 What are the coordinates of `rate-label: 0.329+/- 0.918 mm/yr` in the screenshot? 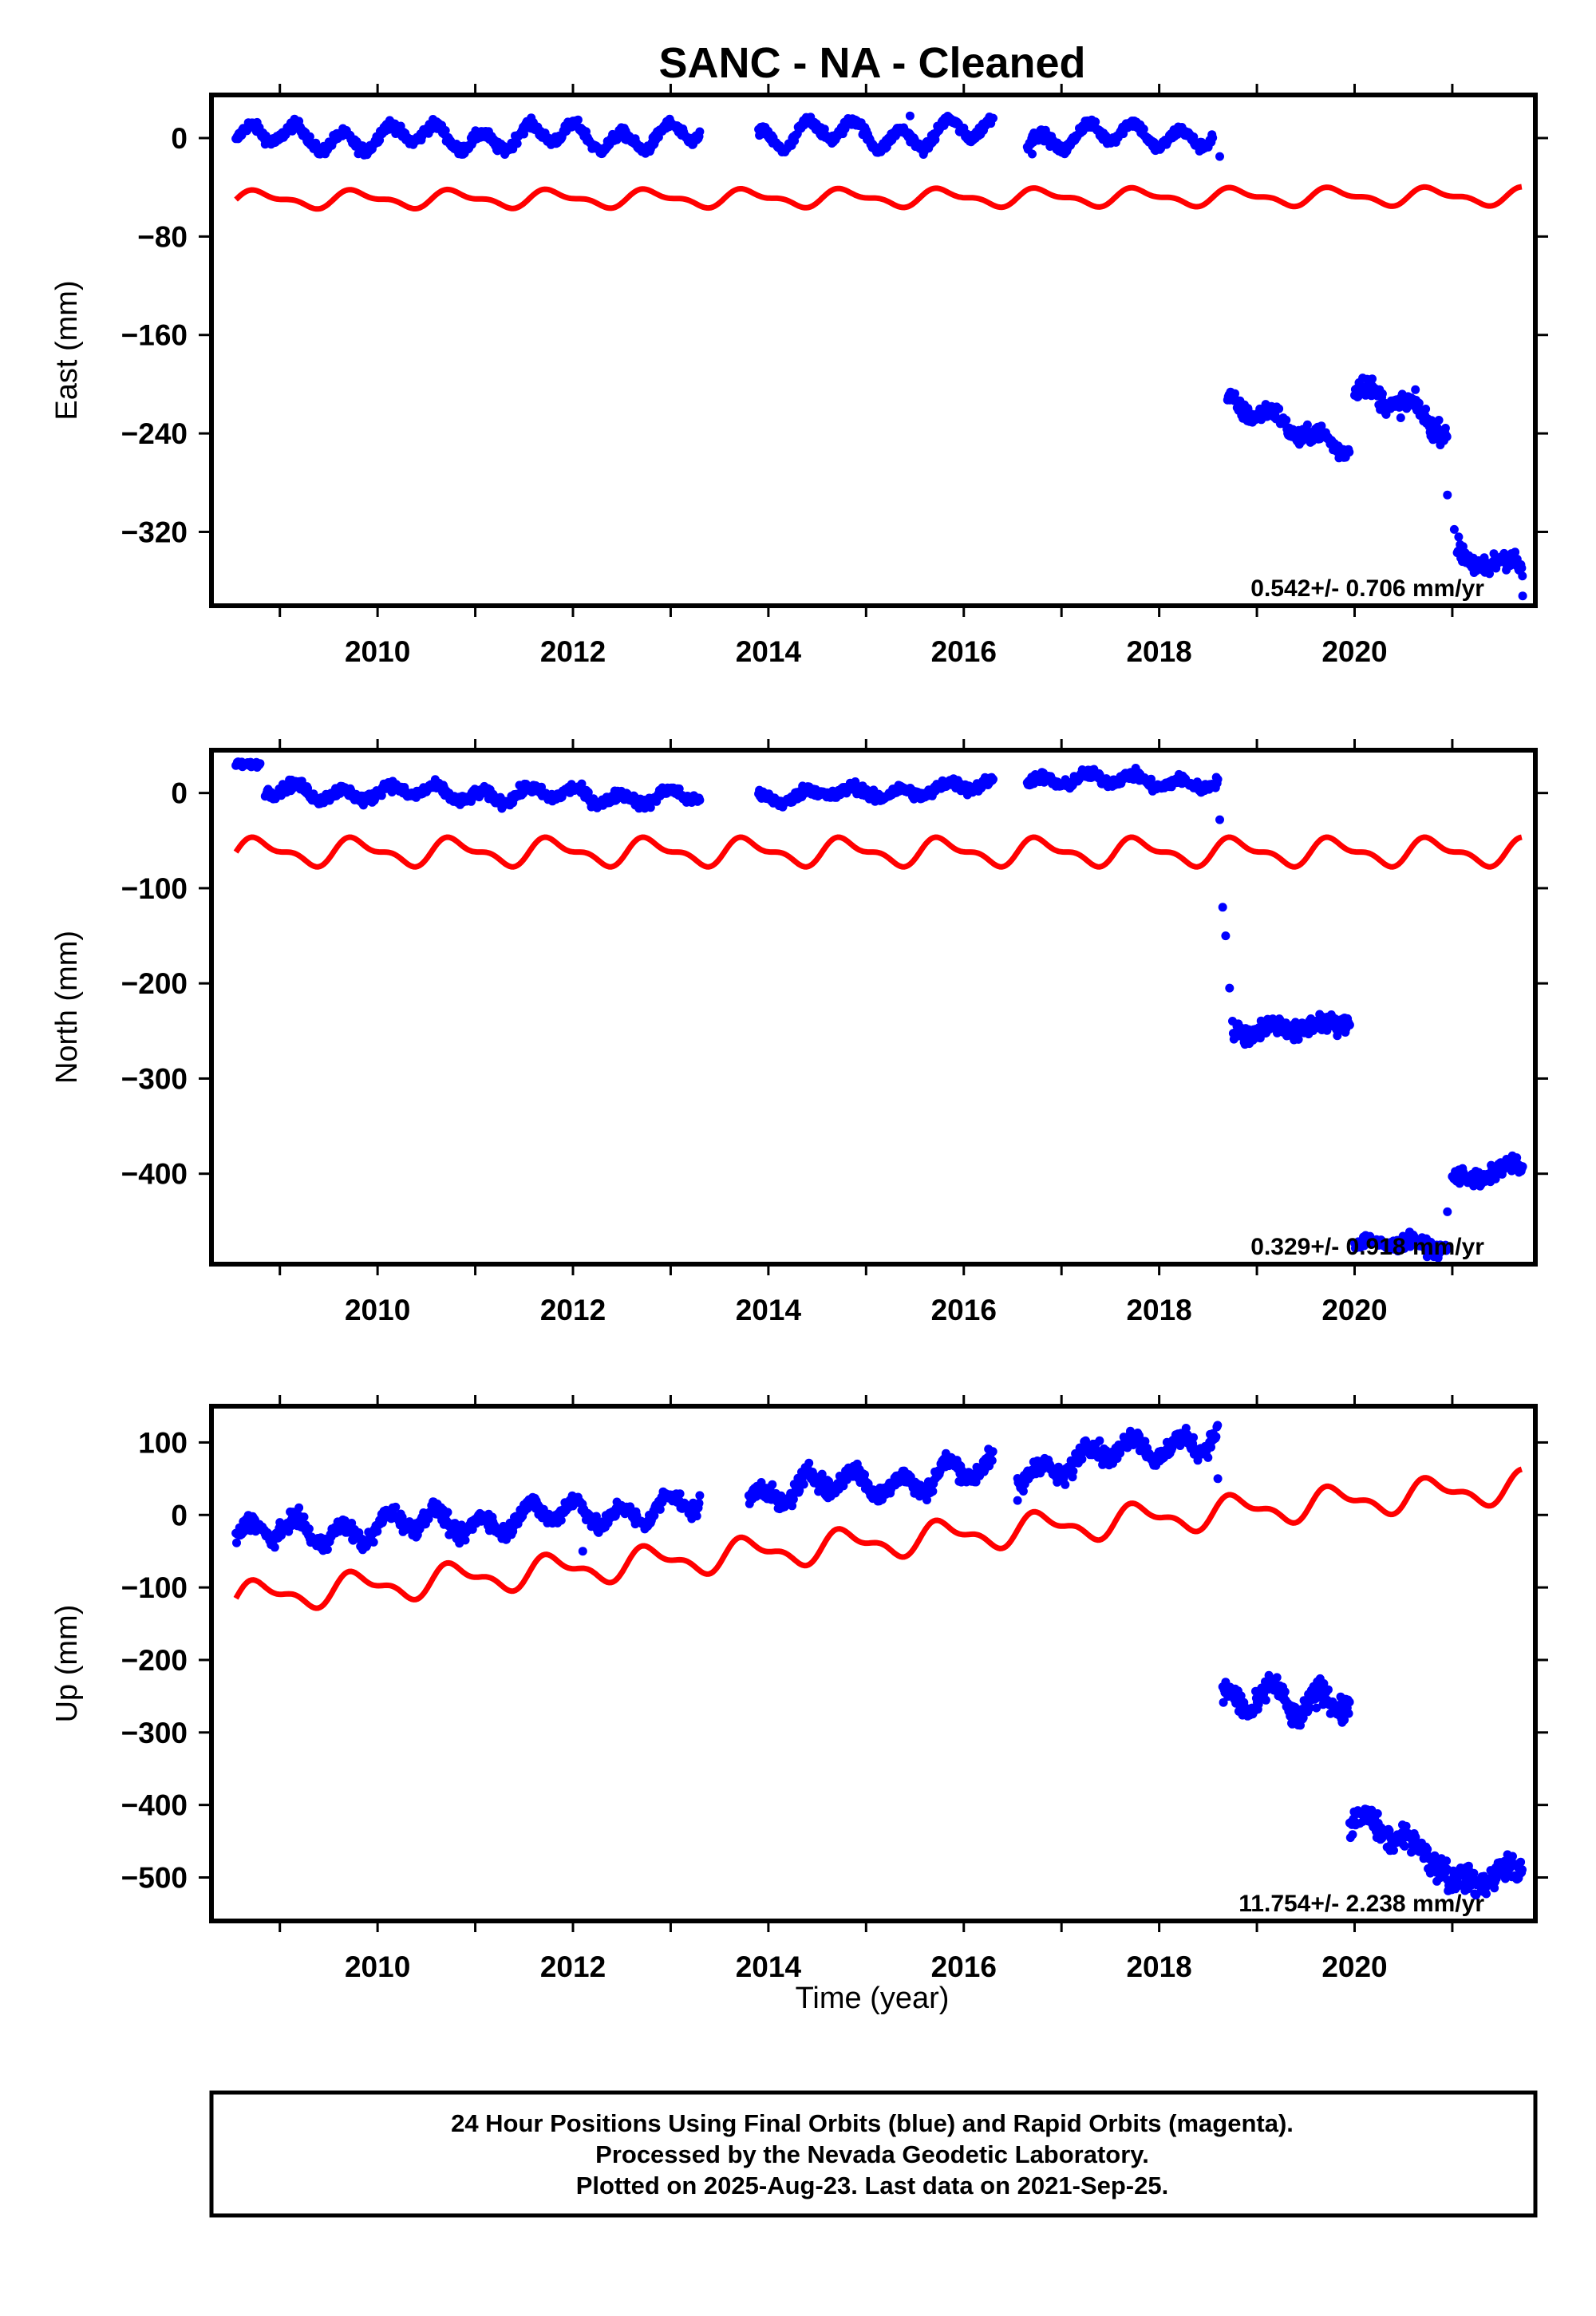 It's located at (1367, 1247).